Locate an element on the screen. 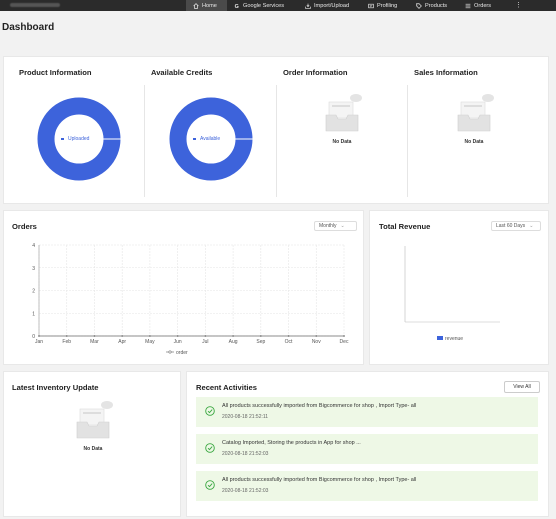 The image size is (556, 519). x-tick-label: Jun is located at coordinates (178, 342).